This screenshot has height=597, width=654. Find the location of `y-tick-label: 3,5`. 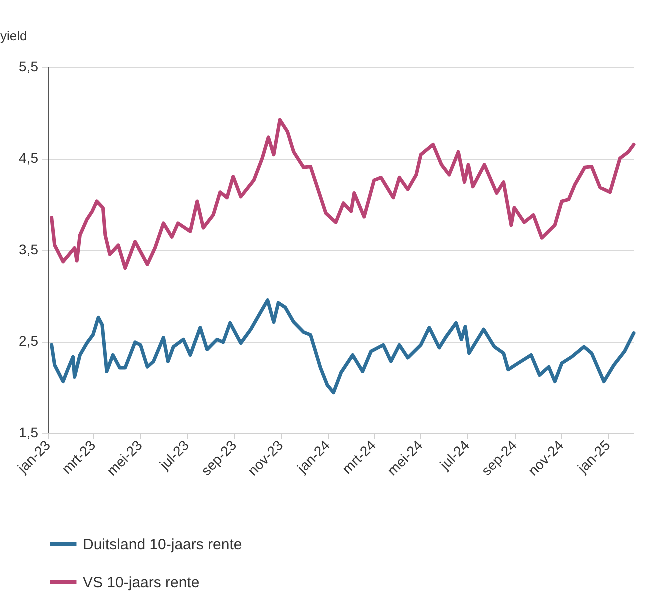

y-tick-label: 3,5 is located at coordinates (29, 250).